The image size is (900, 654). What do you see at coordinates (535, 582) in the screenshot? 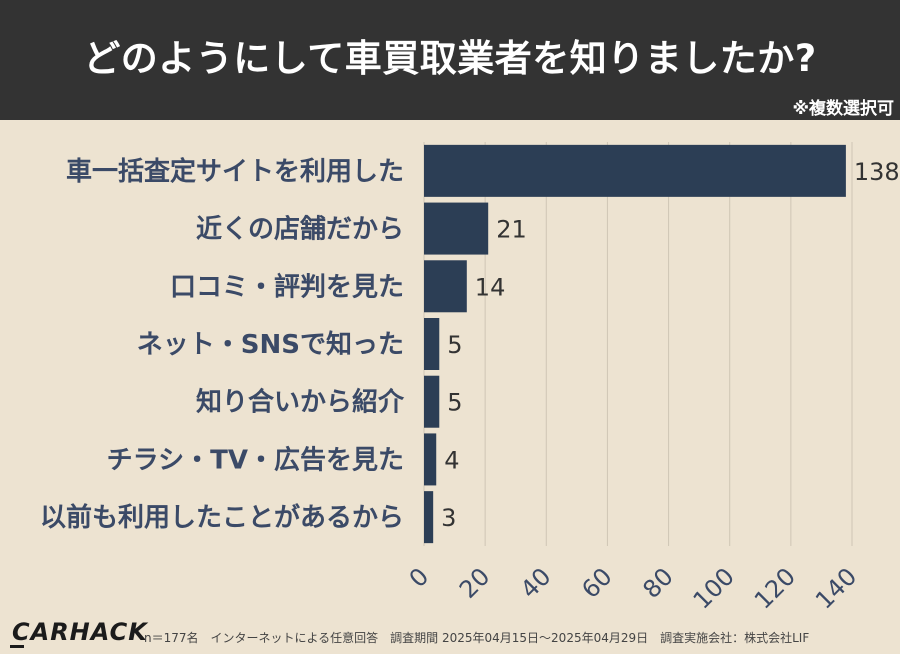
I see `x-tick-label: 40` at bounding box center [535, 582].